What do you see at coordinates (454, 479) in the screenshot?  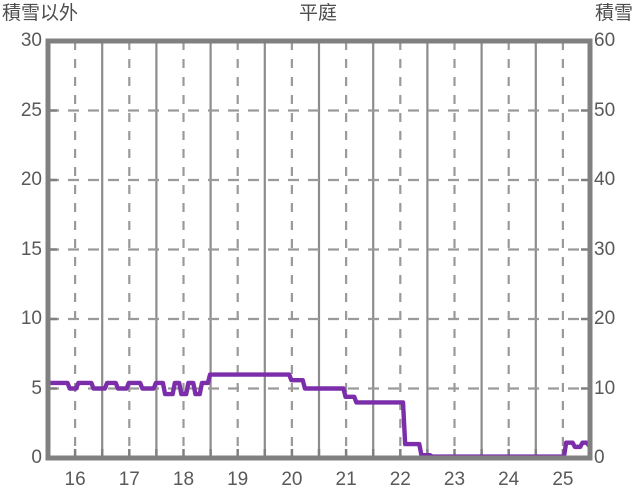 I see `x-tick-label: 23` at bounding box center [454, 479].